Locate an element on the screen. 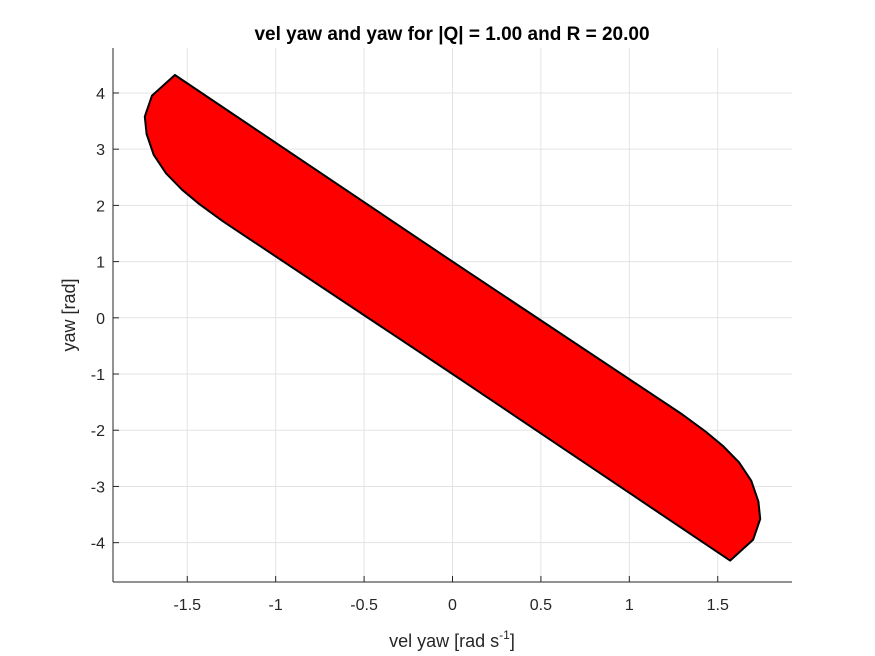 The height and width of the screenshot is (656, 875). x-tick-label: 0.5 is located at coordinates (541, 605).